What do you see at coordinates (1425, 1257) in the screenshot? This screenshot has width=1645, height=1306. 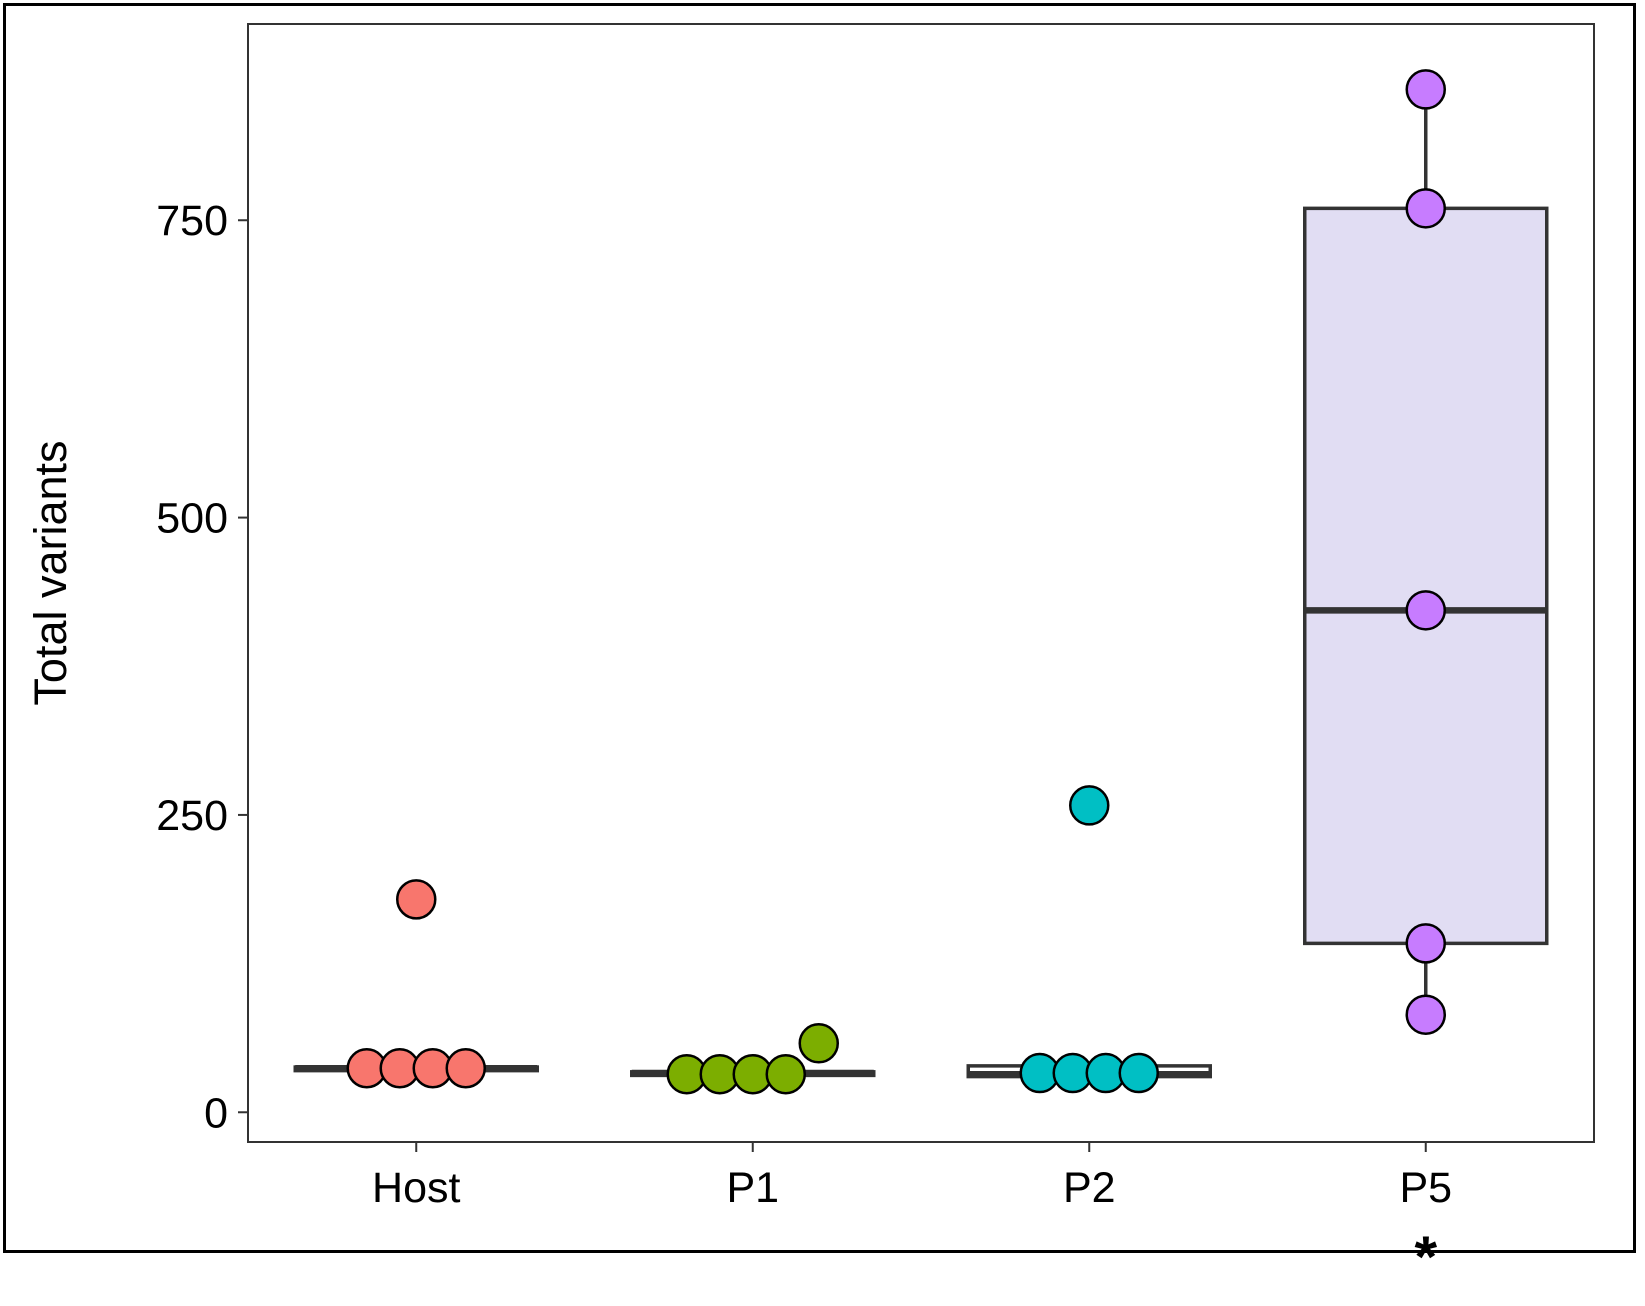 I see `significance-marker: *` at bounding box center [1425, 1257].